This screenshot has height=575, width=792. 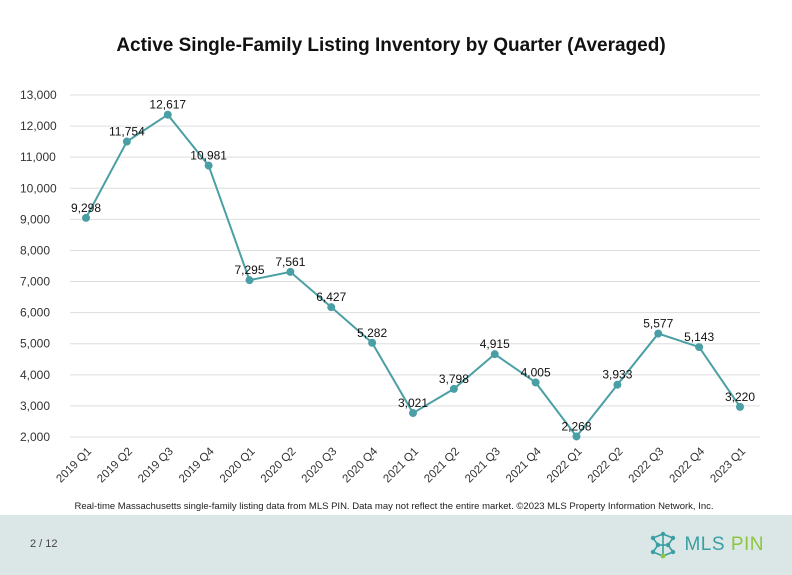 What do you see at coordinates (331, 297) in the screenshot?
I see `data-label: 6,427` at bounding box center [331, 297].